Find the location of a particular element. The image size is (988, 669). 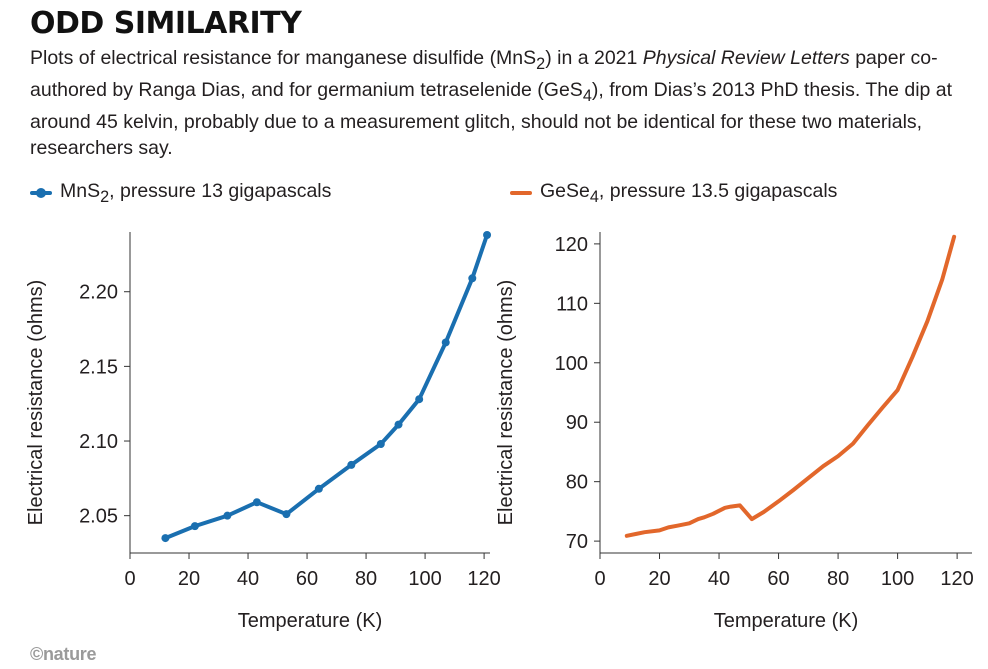

mns2-y-tick-label: 2.15 is located at coordinates (98, 367).